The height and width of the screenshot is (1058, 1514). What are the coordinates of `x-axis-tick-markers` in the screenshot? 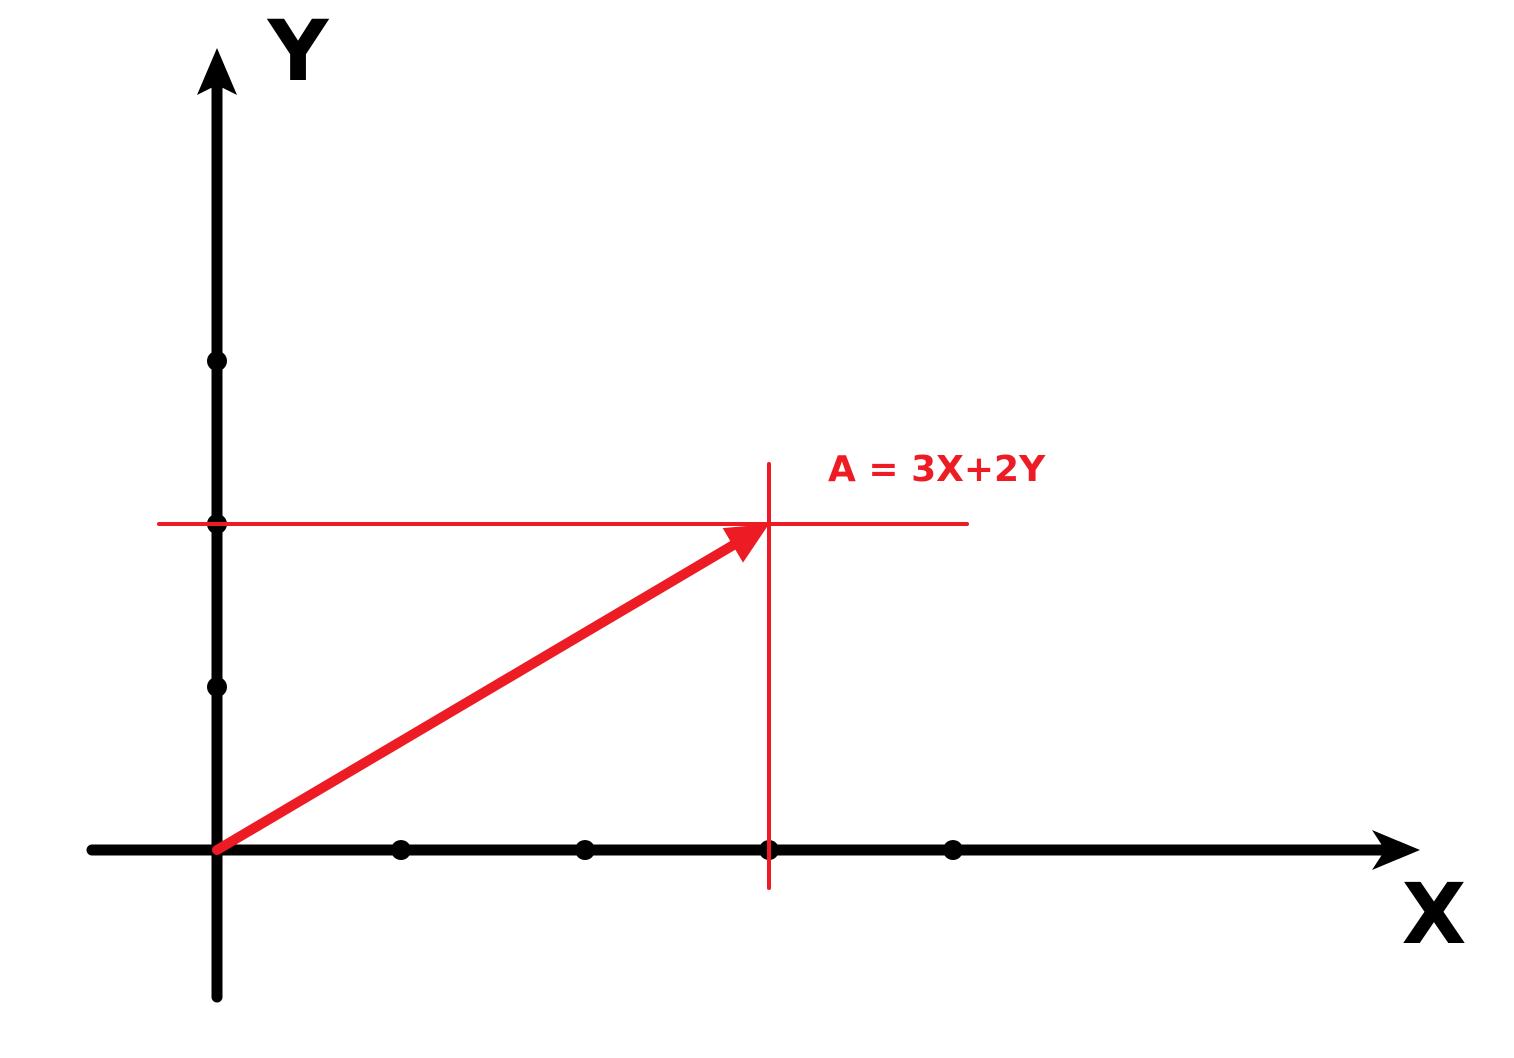 It's located at (677, 850).